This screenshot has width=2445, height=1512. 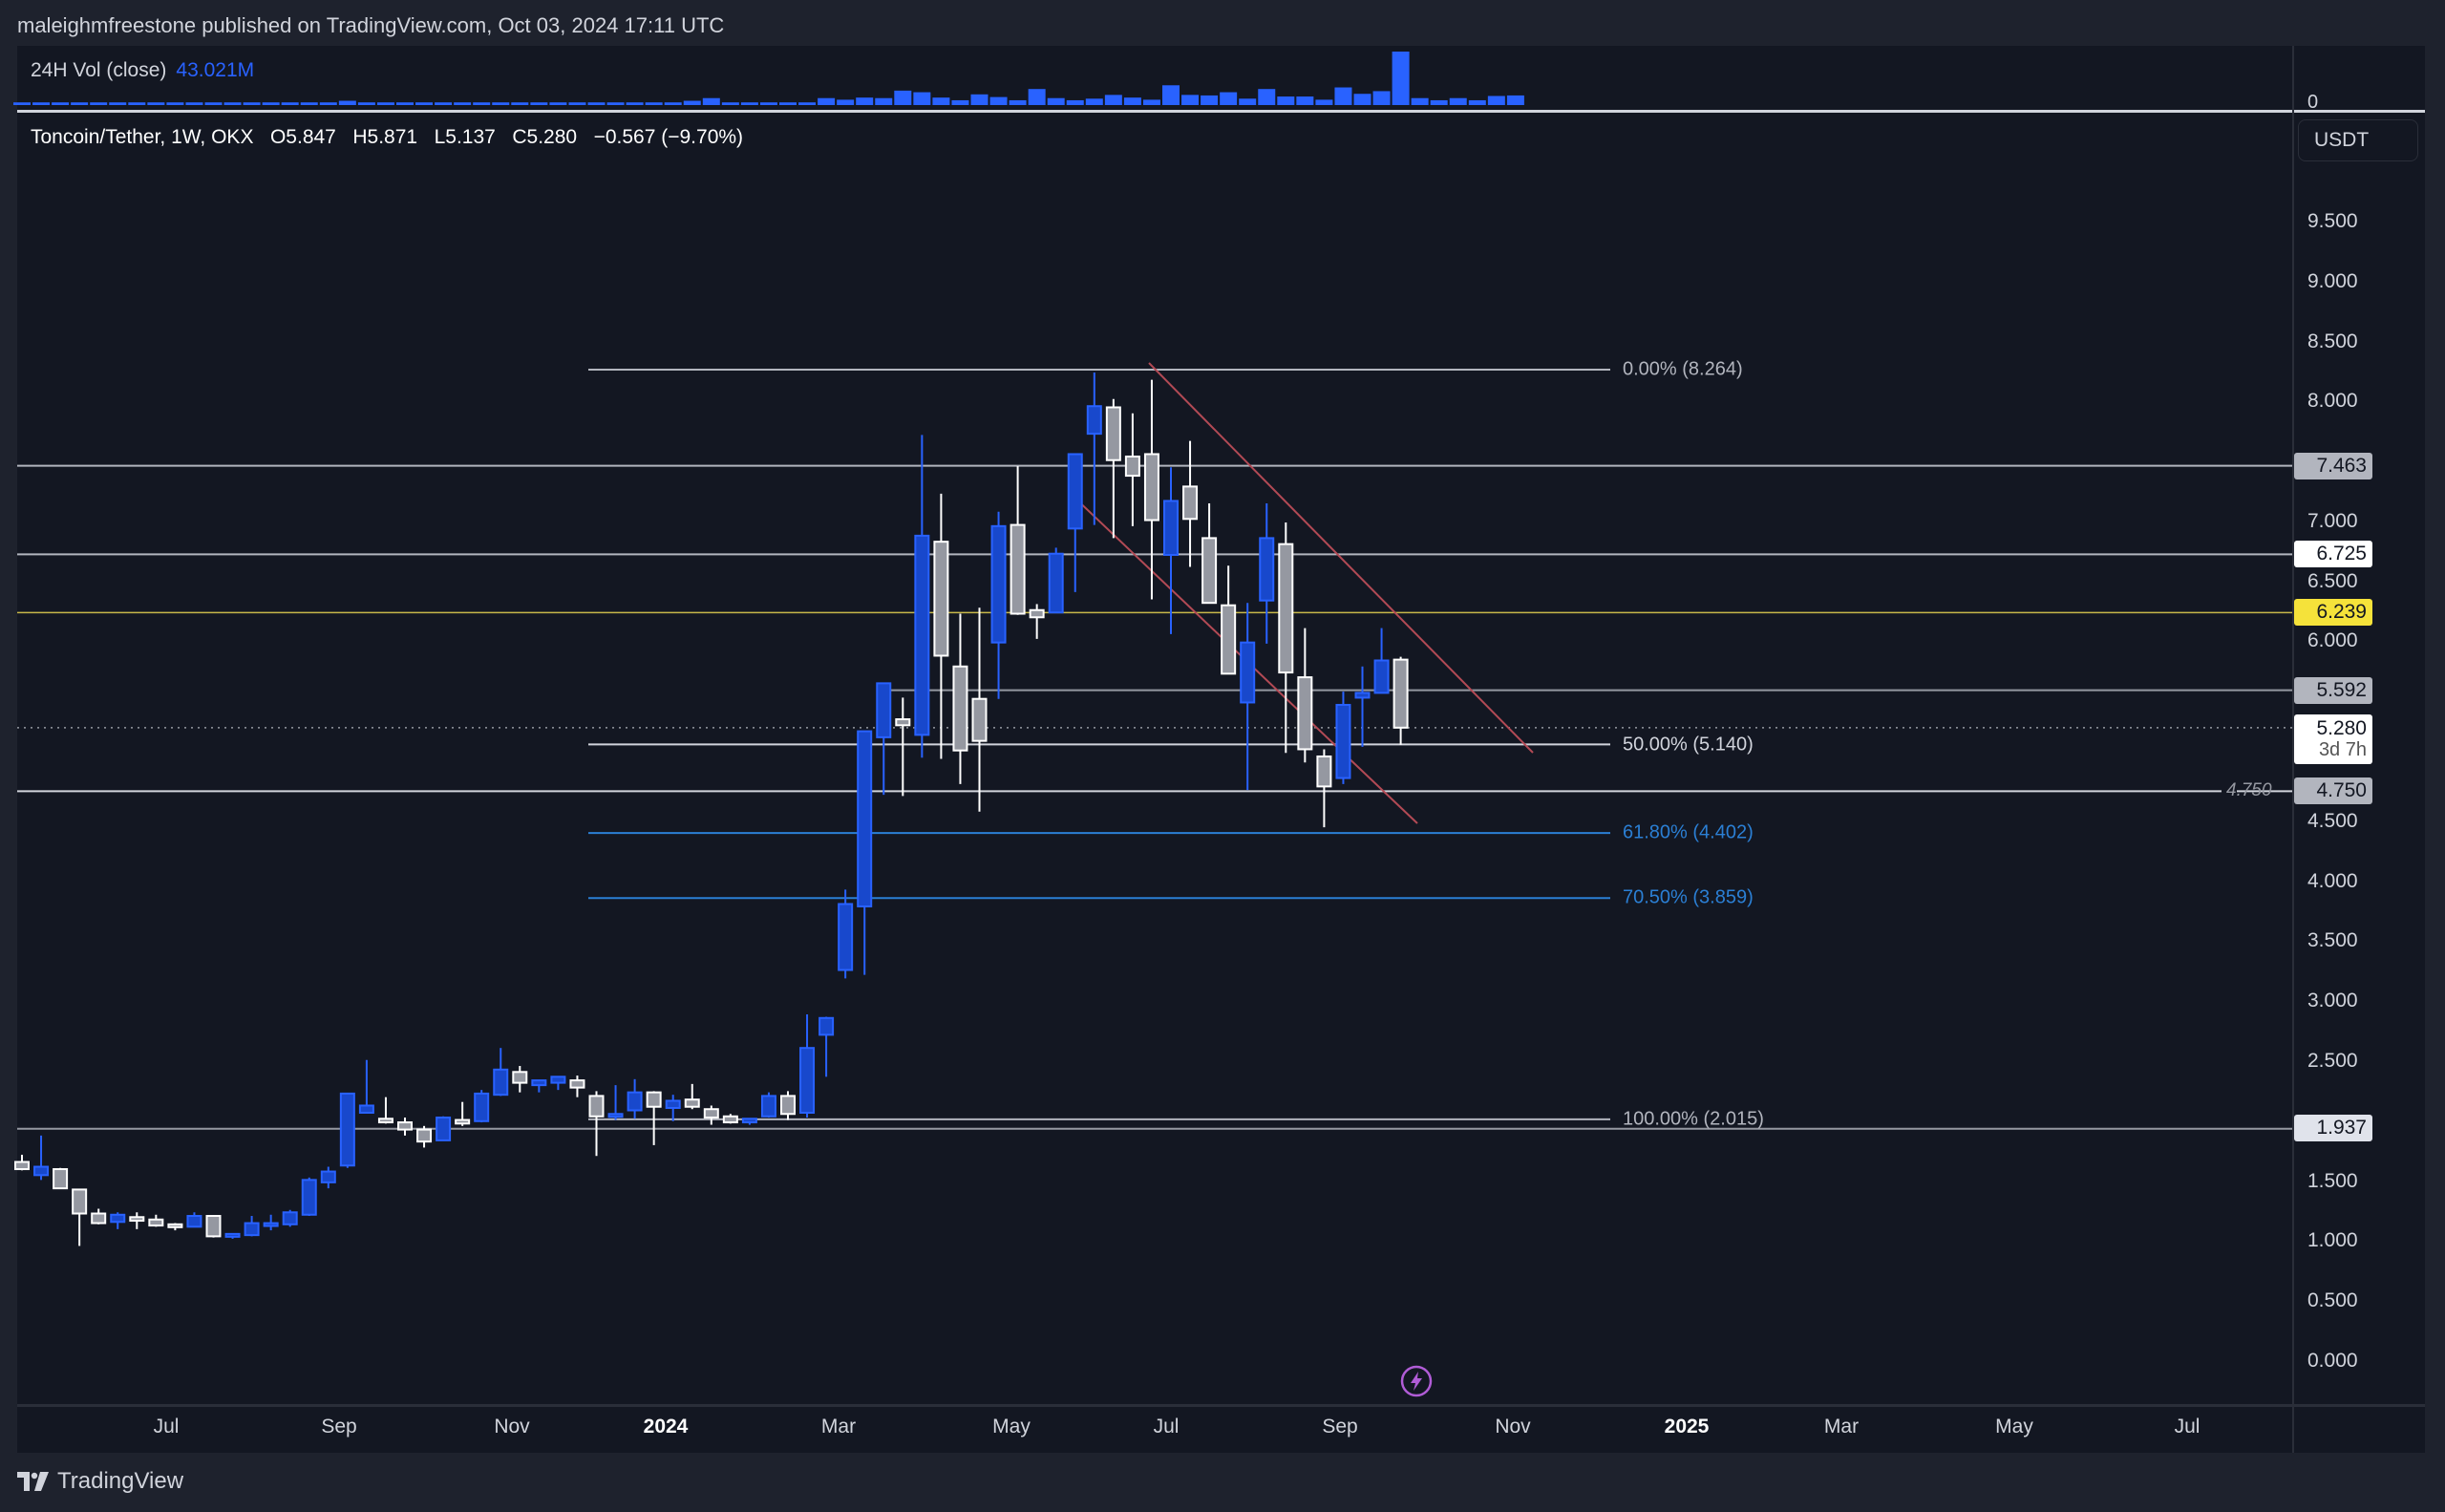 What do you see at coordinates (2332, 1181) in the screenshot?
I see `price-tick: 1.500` at bounding box center [2332, 1181].